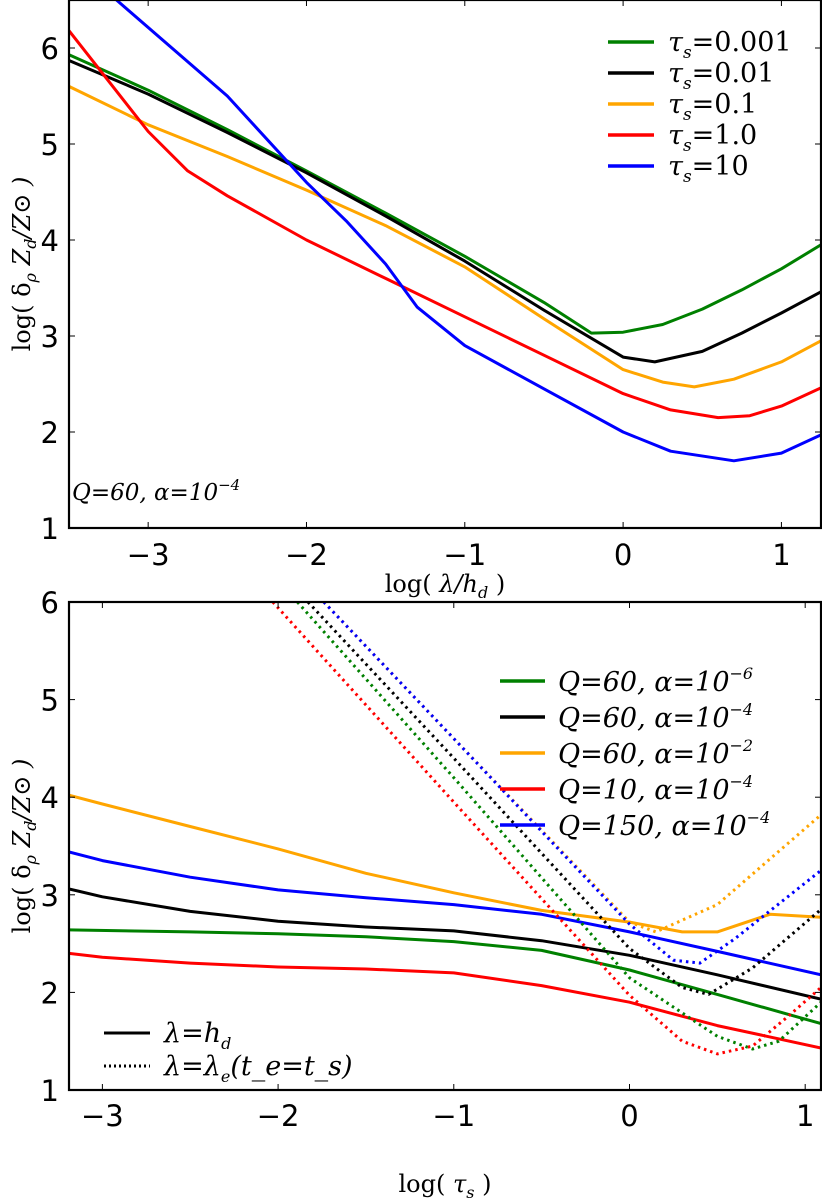 The image size is (822, 1201). What do you see at coordinates (655, 753) in the screenshot?
I see `legend-label: Q=60, α=10−2` at bounding box center [655, 753].